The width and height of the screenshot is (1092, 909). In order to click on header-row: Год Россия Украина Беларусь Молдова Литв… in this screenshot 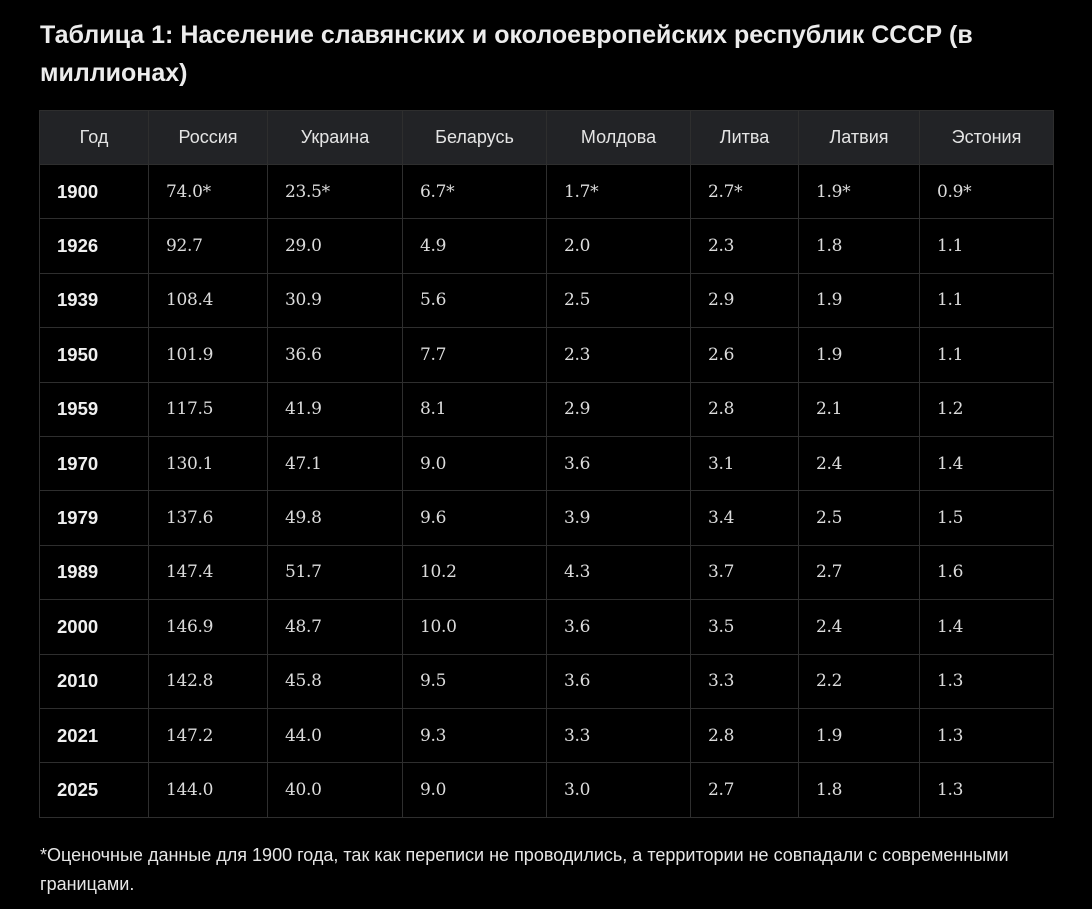, I will do `click(546, 137)`.